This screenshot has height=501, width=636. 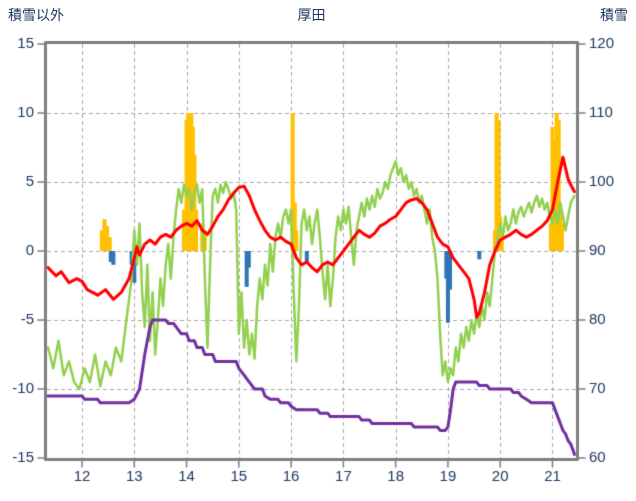 I want to click on right-axis-title: 積雪, so click(x=614, y=15).